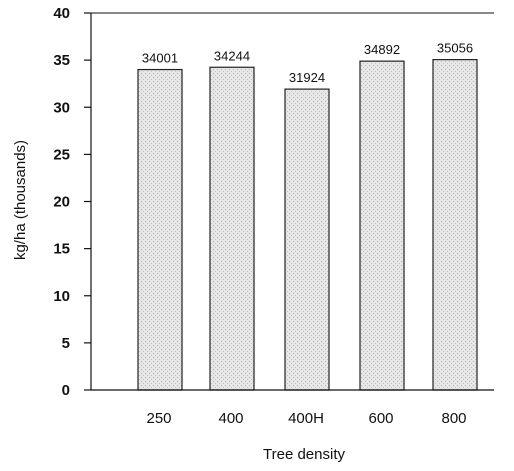 Image resolution: width=514 pixels, height=471 pixels. I want to click on bar-value-label: 34892, so click(382, 49).